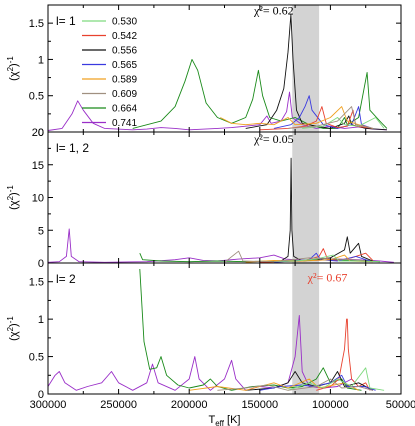 The height and width of the screenshot is (426, 415). What do you see at coordinates (48, 405) in the screenshot?
I see `x-tick-label: 300000` at bounding box center [48, 405].